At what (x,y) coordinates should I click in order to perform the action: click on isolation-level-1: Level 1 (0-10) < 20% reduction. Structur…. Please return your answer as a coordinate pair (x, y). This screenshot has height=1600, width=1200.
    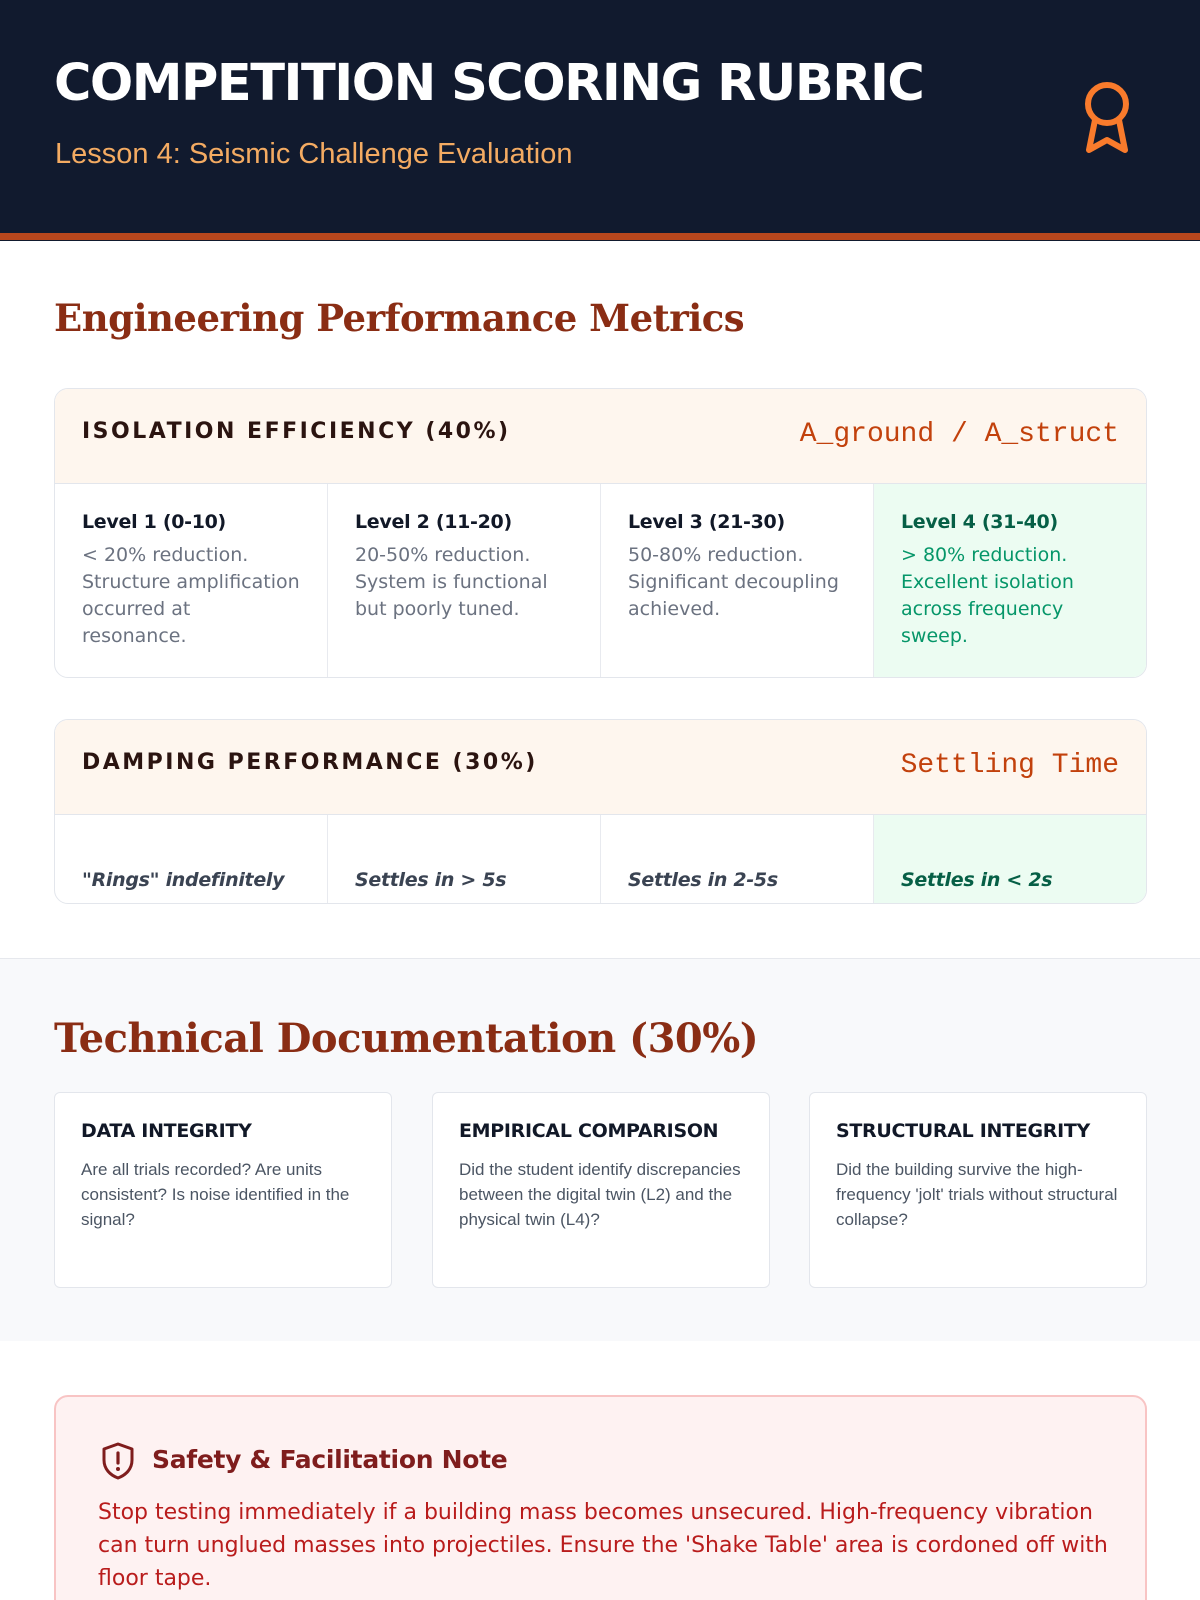
    Looking at the image, I should click on (191, 580).